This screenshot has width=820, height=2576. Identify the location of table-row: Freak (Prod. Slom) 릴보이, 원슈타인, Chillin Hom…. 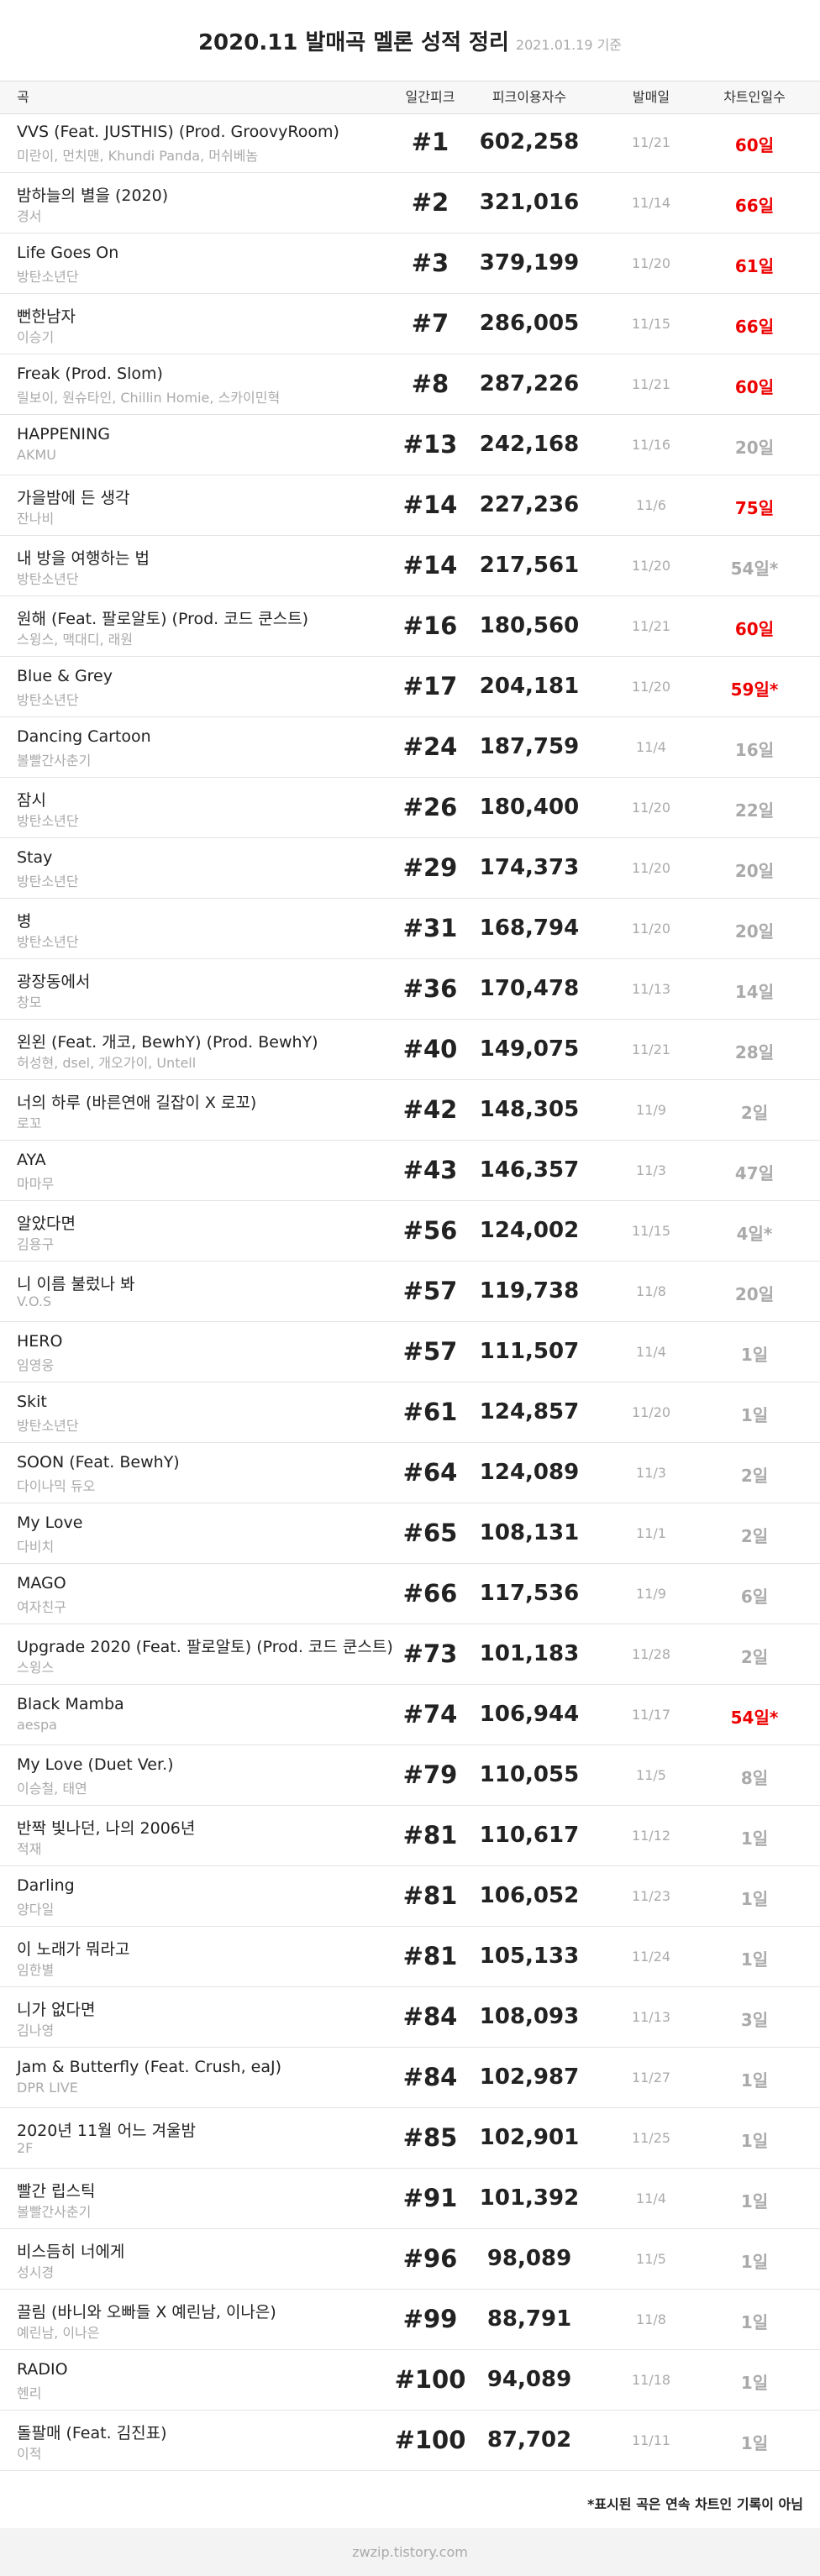
(410, 384).